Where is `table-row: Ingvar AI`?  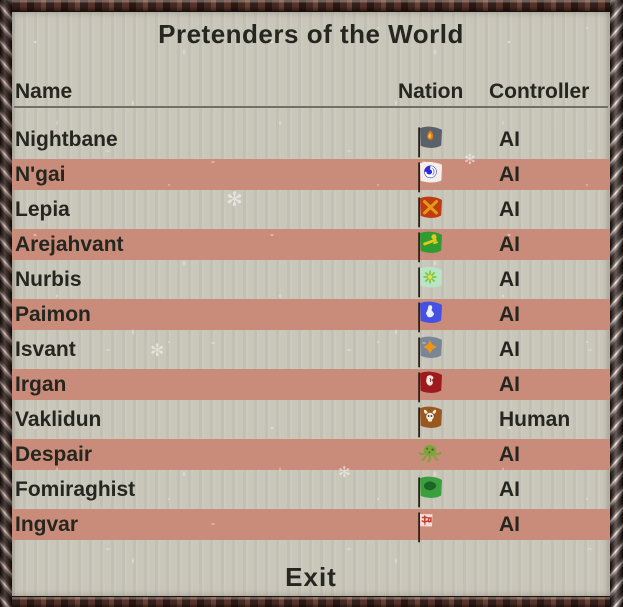 table-row: Ingvar AI is located at coordinates (311, 526).